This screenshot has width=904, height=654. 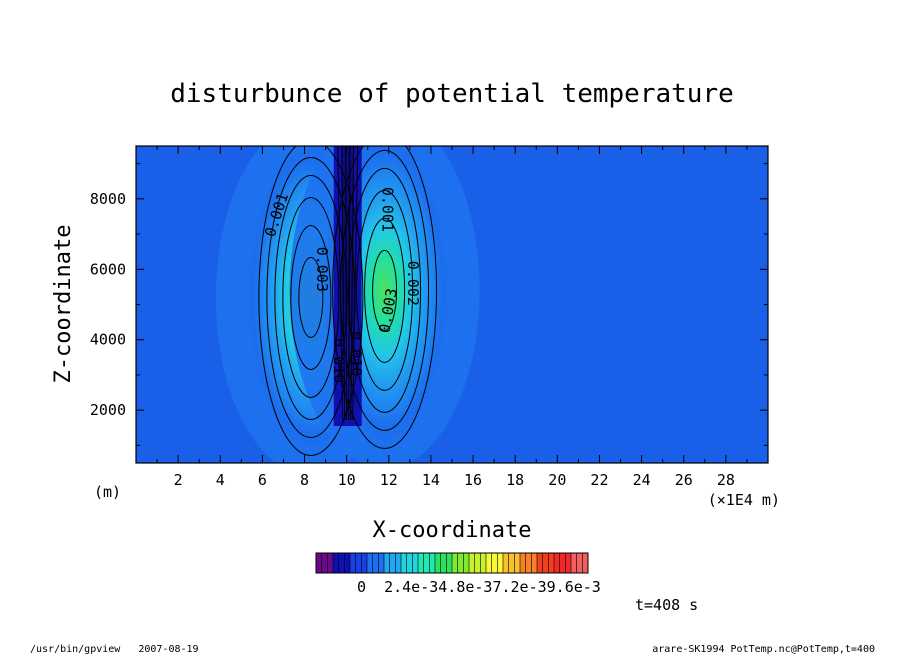 I want to click on x-tick-label: 14, so click(x=431, y=480).